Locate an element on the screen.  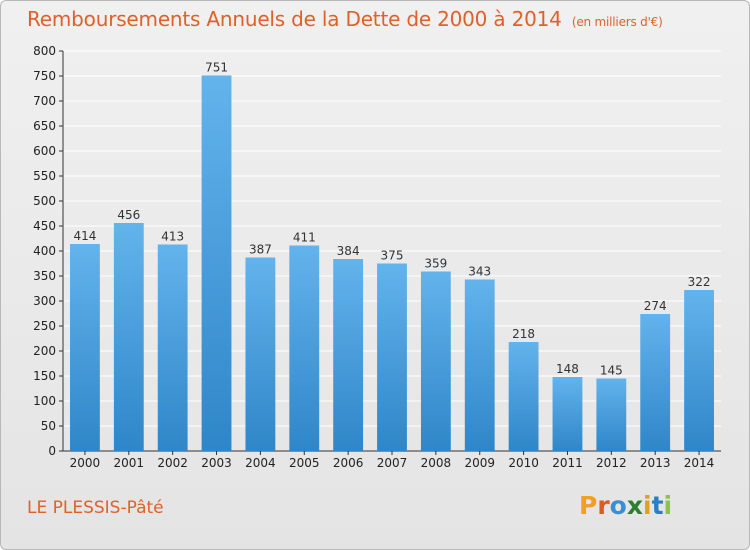
y-tick-label: 250 is located at coordinates (44, 326).